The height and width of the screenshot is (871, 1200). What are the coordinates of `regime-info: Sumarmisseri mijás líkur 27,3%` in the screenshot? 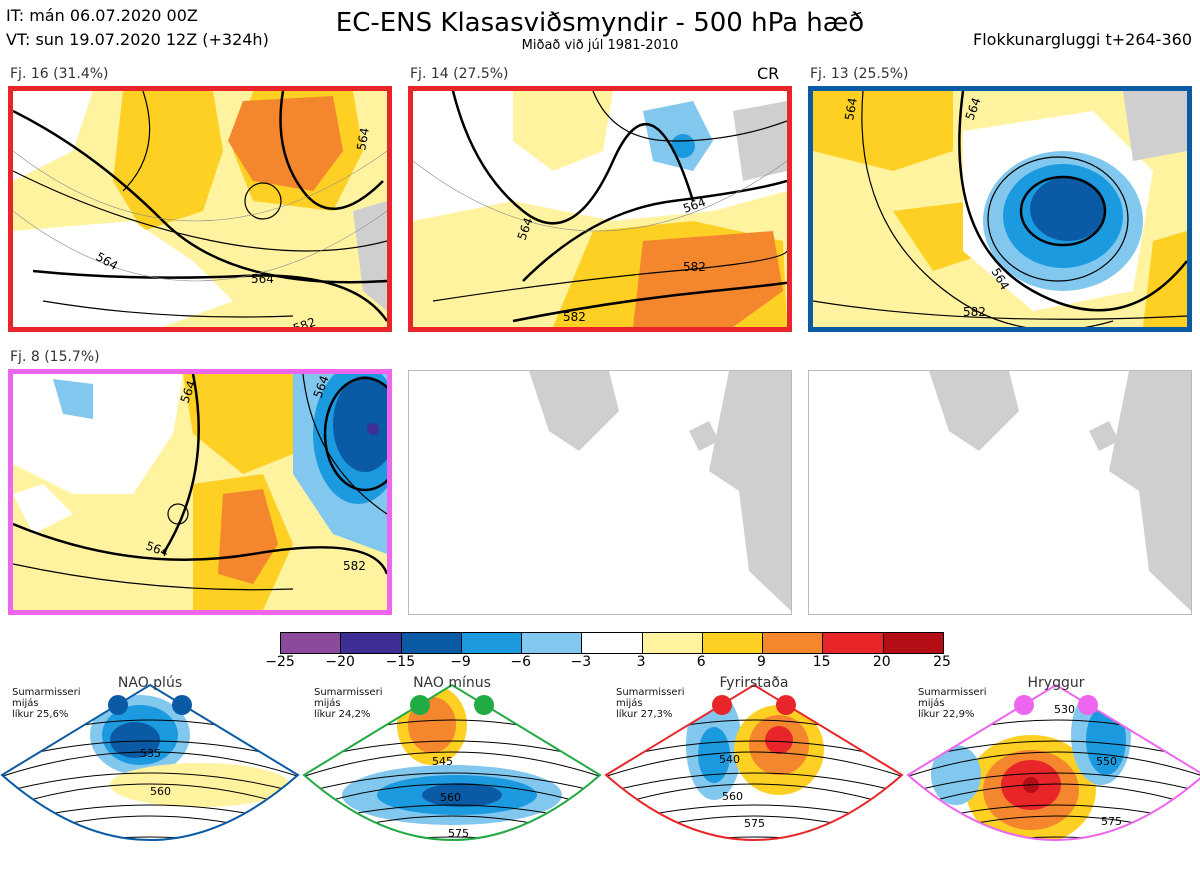 It's located at (650, 703).